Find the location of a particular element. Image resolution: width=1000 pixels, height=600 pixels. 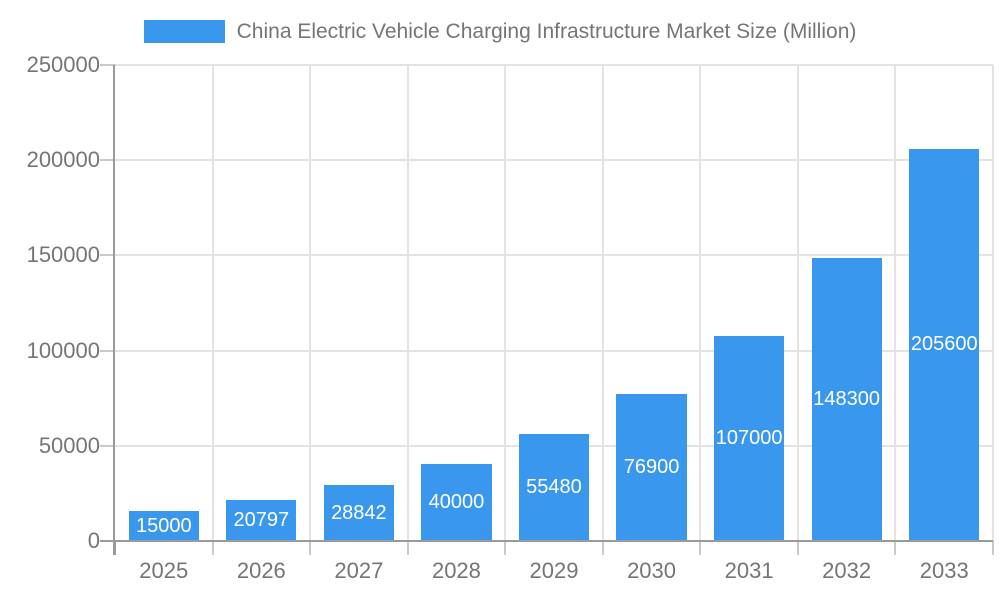

bar-2030: 76900 is located at coordinates (651, 466).